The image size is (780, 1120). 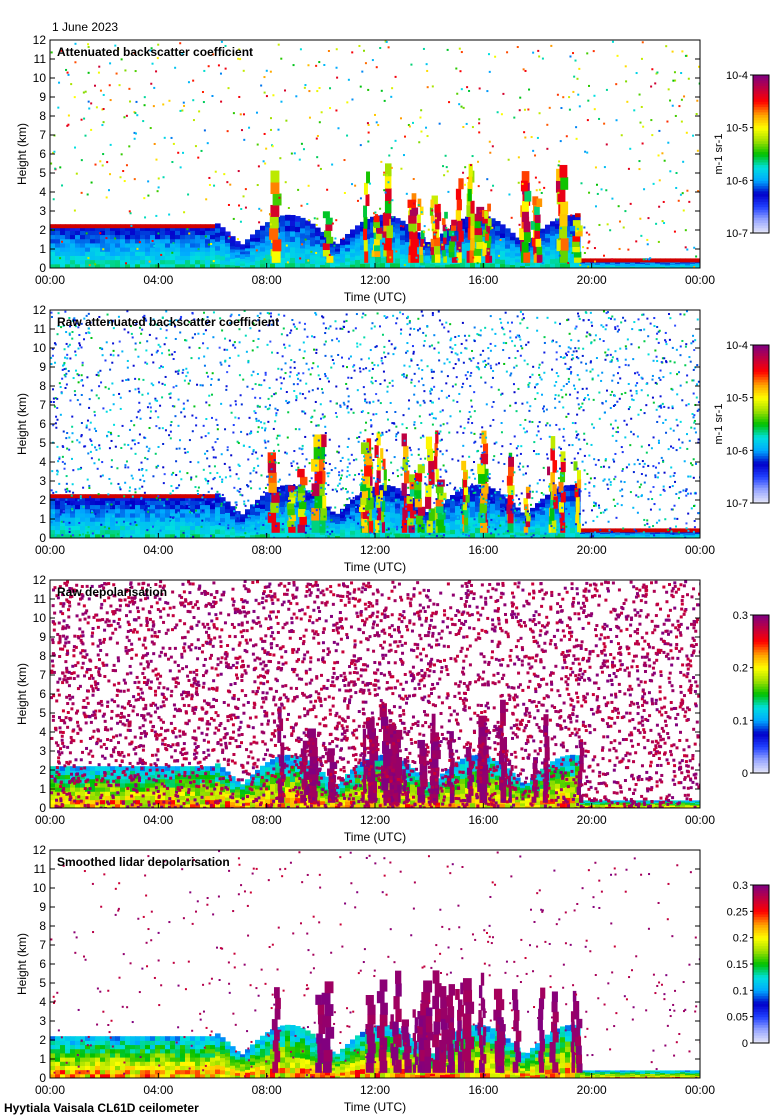 I want to click on y-tick-label: 3, so click(x=42, y=211).